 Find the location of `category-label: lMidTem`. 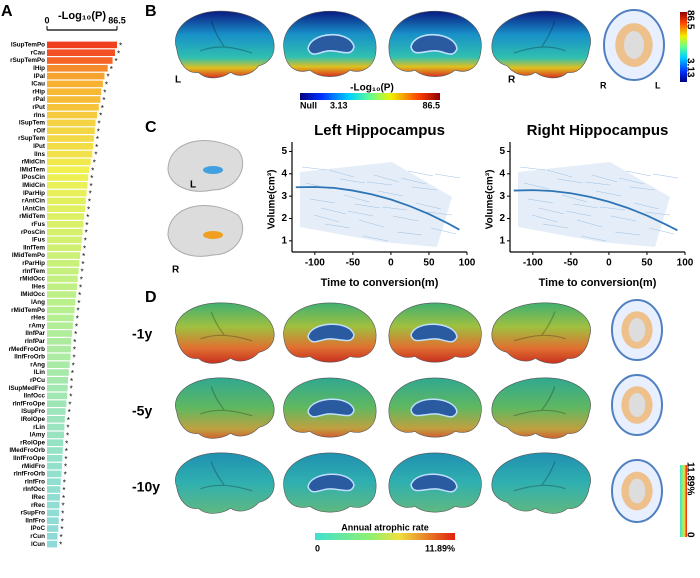

category-label: lMidTem is located at coordinates (32, 169).